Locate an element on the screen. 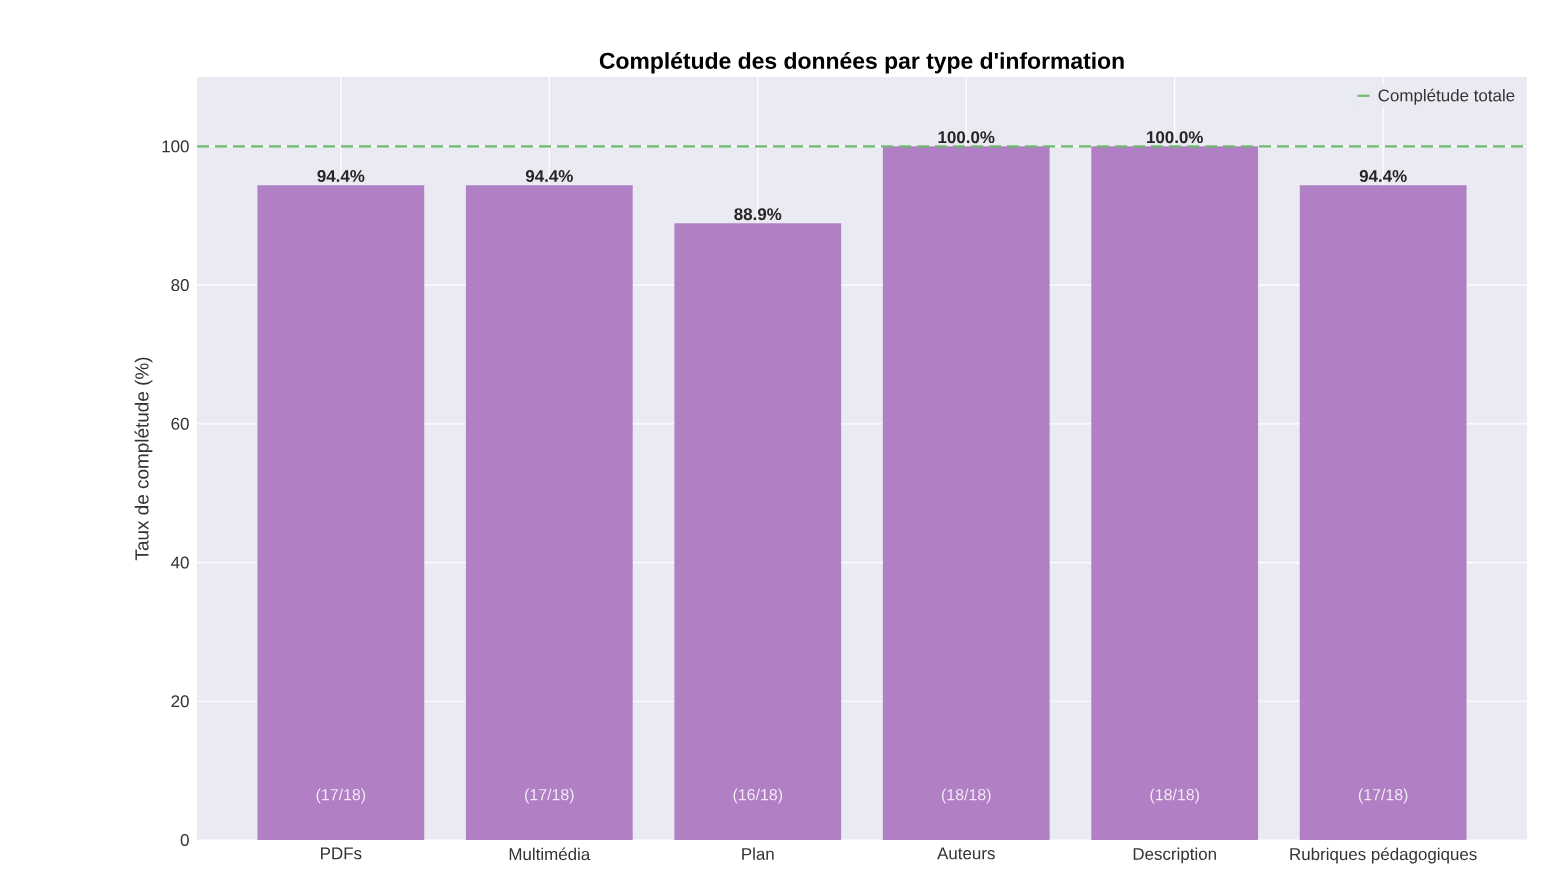  x-tick-label: Description is located at coordinates (1174, 855).